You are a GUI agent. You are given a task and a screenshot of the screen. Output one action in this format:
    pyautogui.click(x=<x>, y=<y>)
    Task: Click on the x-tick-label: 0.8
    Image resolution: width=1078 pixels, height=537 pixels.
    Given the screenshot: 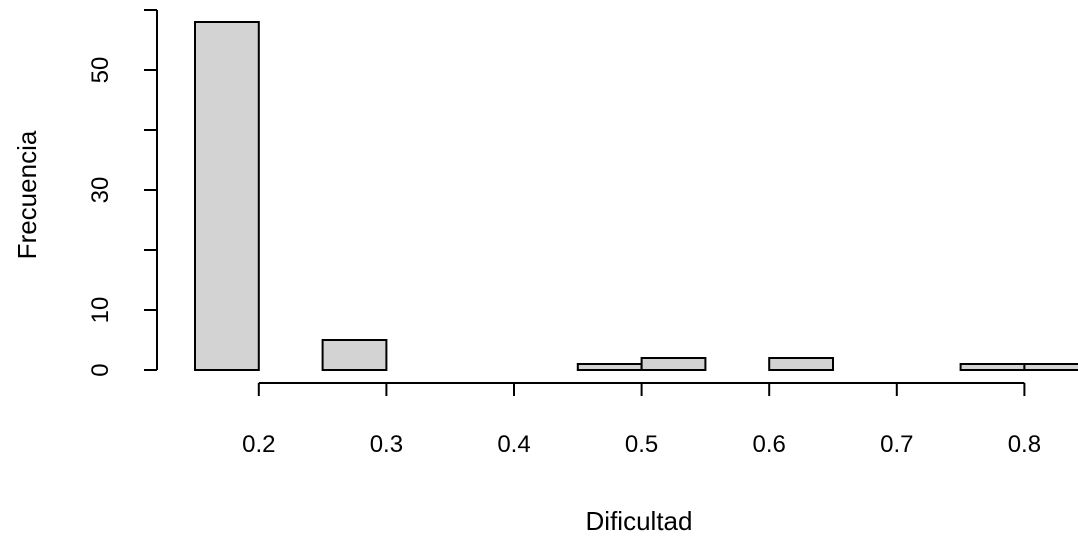 What is the action you would take?
    pyautogui.click(x=1024, y=444)
    